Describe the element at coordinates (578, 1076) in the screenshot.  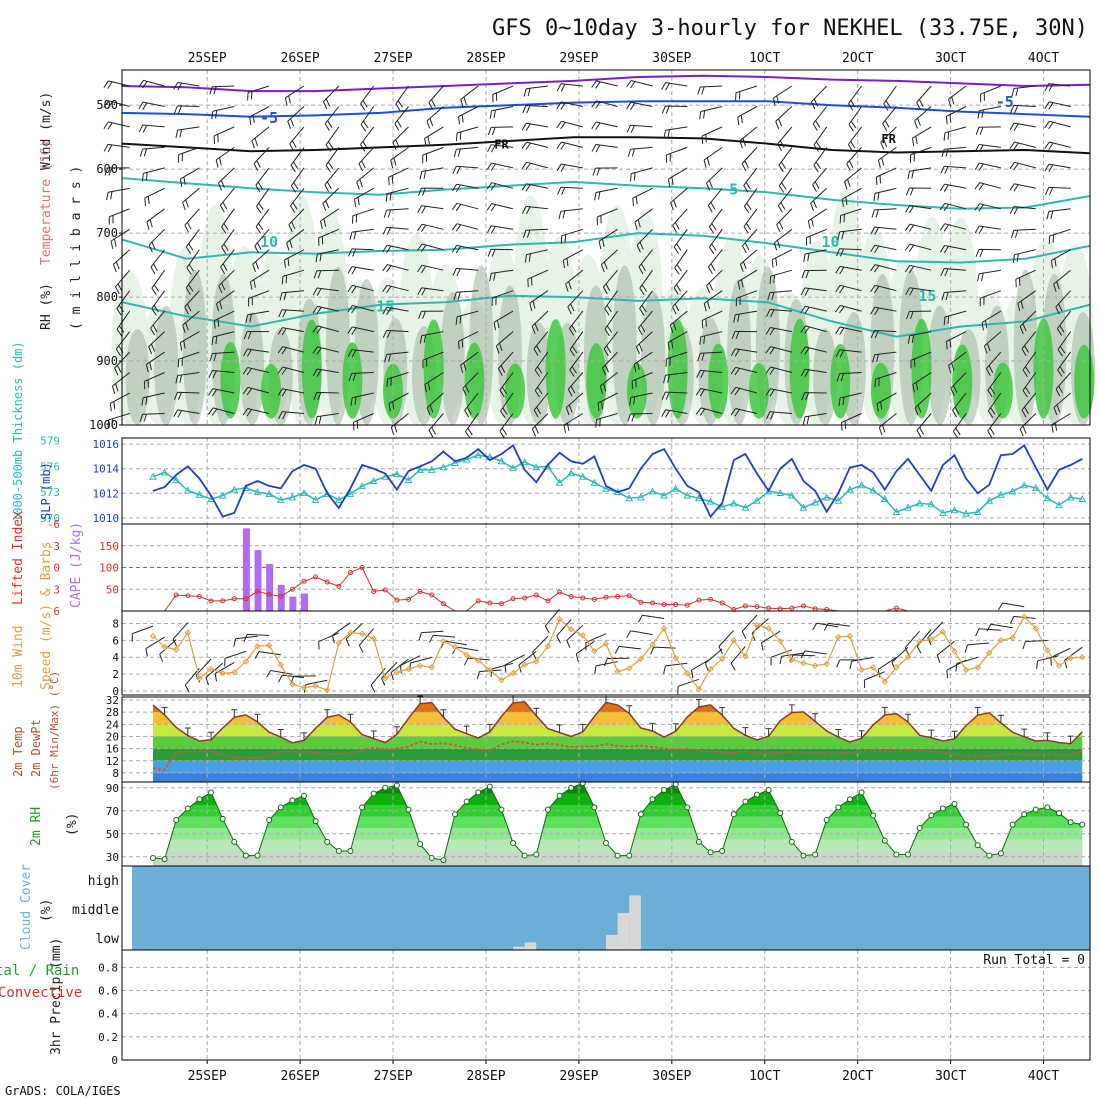
I see `bottom-day-label-4: 29SEP` at that location.